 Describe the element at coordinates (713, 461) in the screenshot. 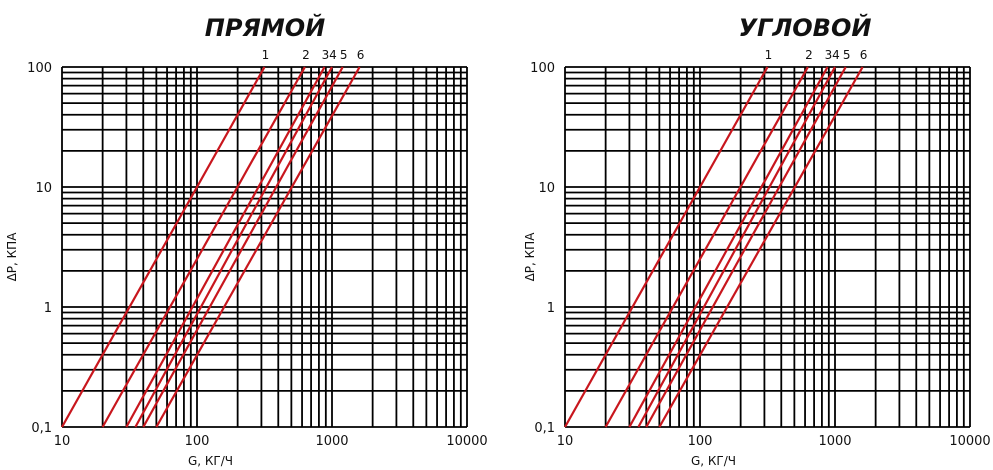

I see `angle-x-axis-label: G, КГ/Ч` at that location.